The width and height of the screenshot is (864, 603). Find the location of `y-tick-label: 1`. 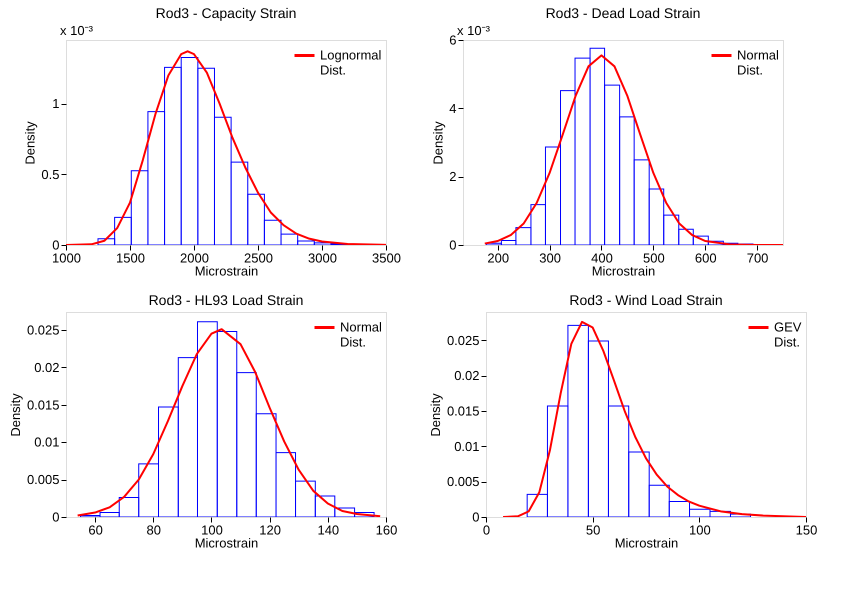

y-tick-label: 1 is located at coordinates (56, 104).